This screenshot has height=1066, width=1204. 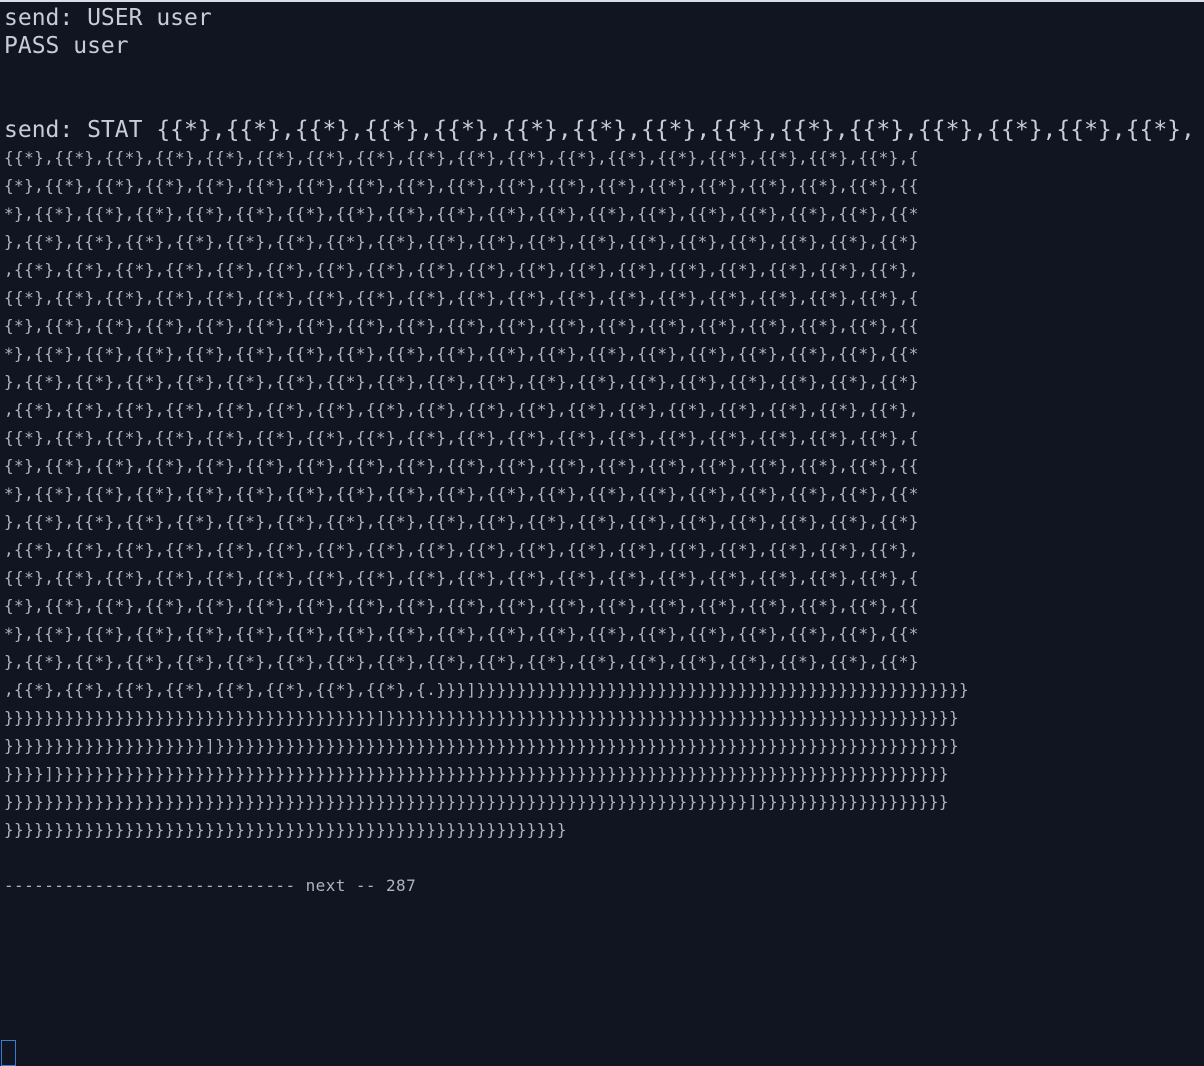 I want to click on terminal-cursor, so click(x=8, y=1053).